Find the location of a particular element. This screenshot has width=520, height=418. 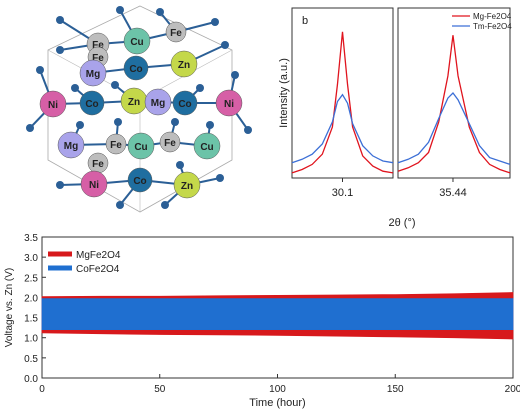

y-axis-label: Intensity (a.u.) is located at coordinates (284, 93).